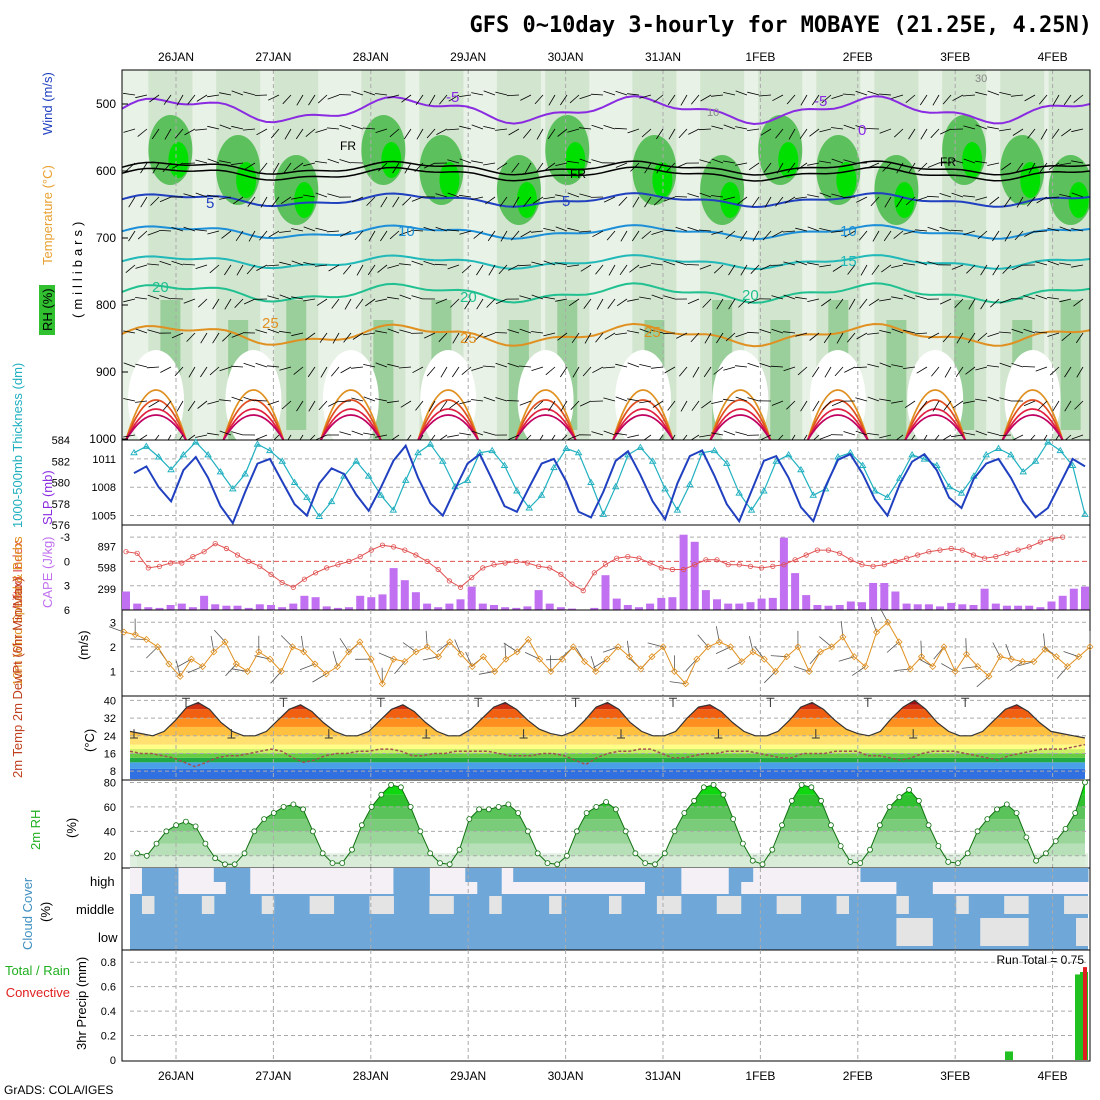  Describe the element at coordinates (468, 338) in the screenshot. I see `contour-label: 25` at that location.